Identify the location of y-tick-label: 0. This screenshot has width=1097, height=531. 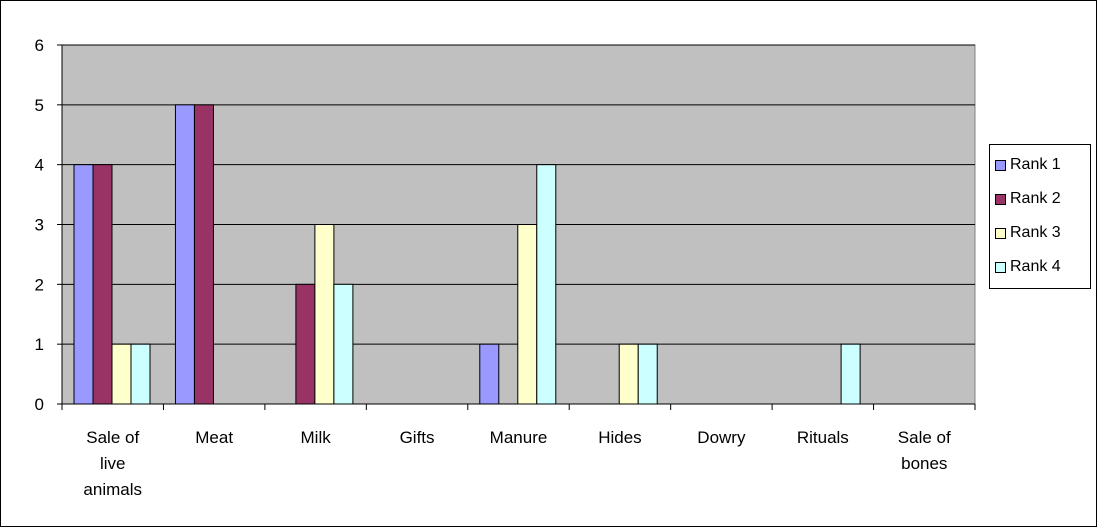
(39, 404).